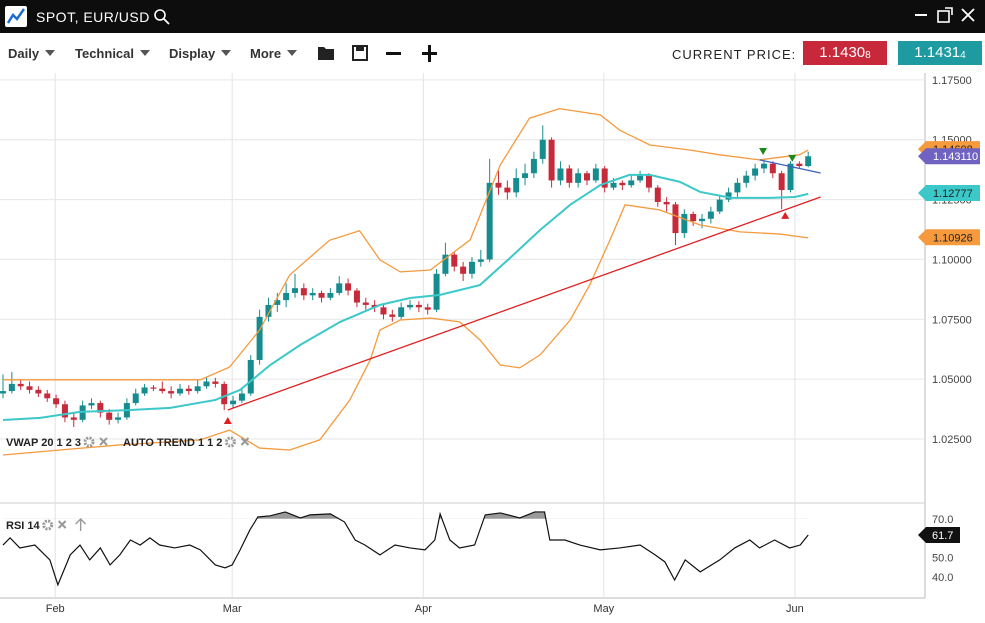  I want to click on title-bar: SPOT, EUR/USD, so click(492, 16).